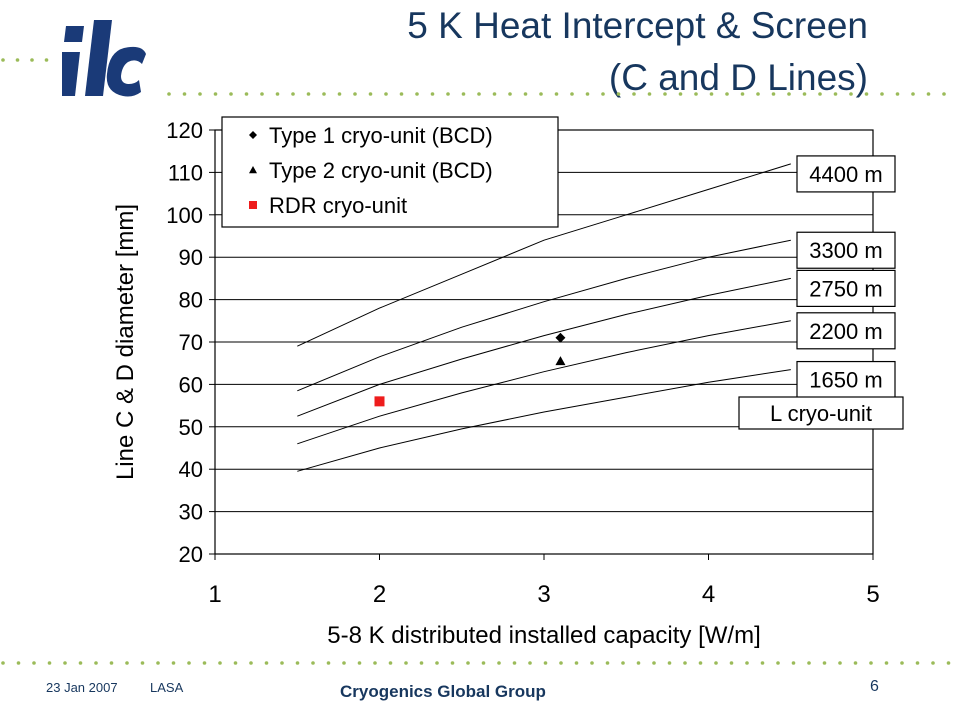  What do you see at coordinates (845, 380) in the screenshot?
I see `series-label: 1650 m` at bounding box center [845, 380].